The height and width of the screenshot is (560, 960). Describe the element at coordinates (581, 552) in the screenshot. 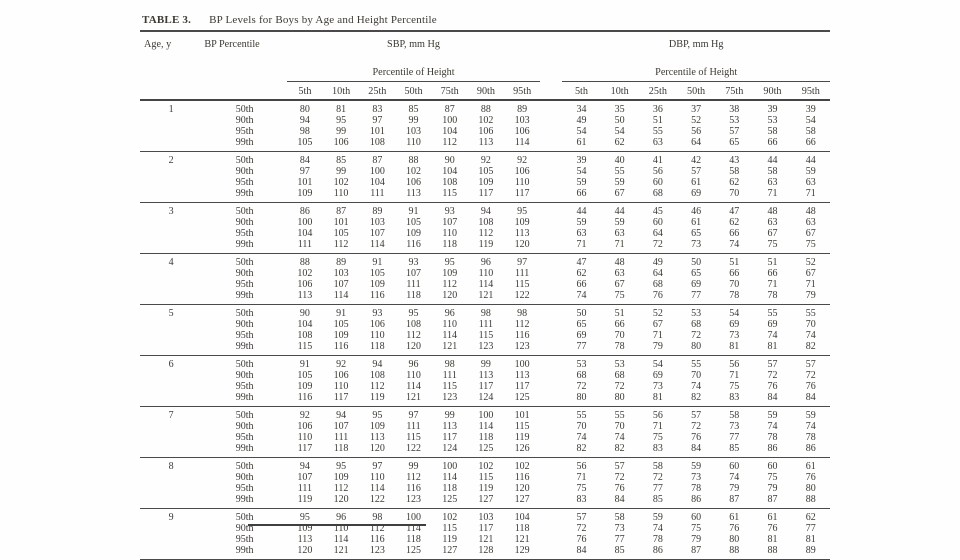

I see `dbp-value-cell: 84` at that location.